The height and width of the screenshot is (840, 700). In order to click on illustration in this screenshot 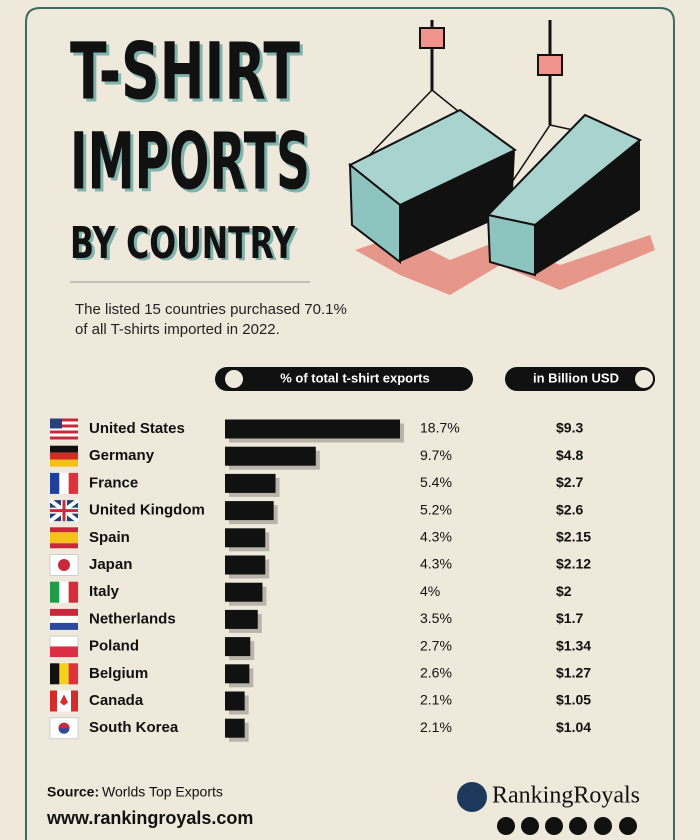, I will do `click(501, 157)`.